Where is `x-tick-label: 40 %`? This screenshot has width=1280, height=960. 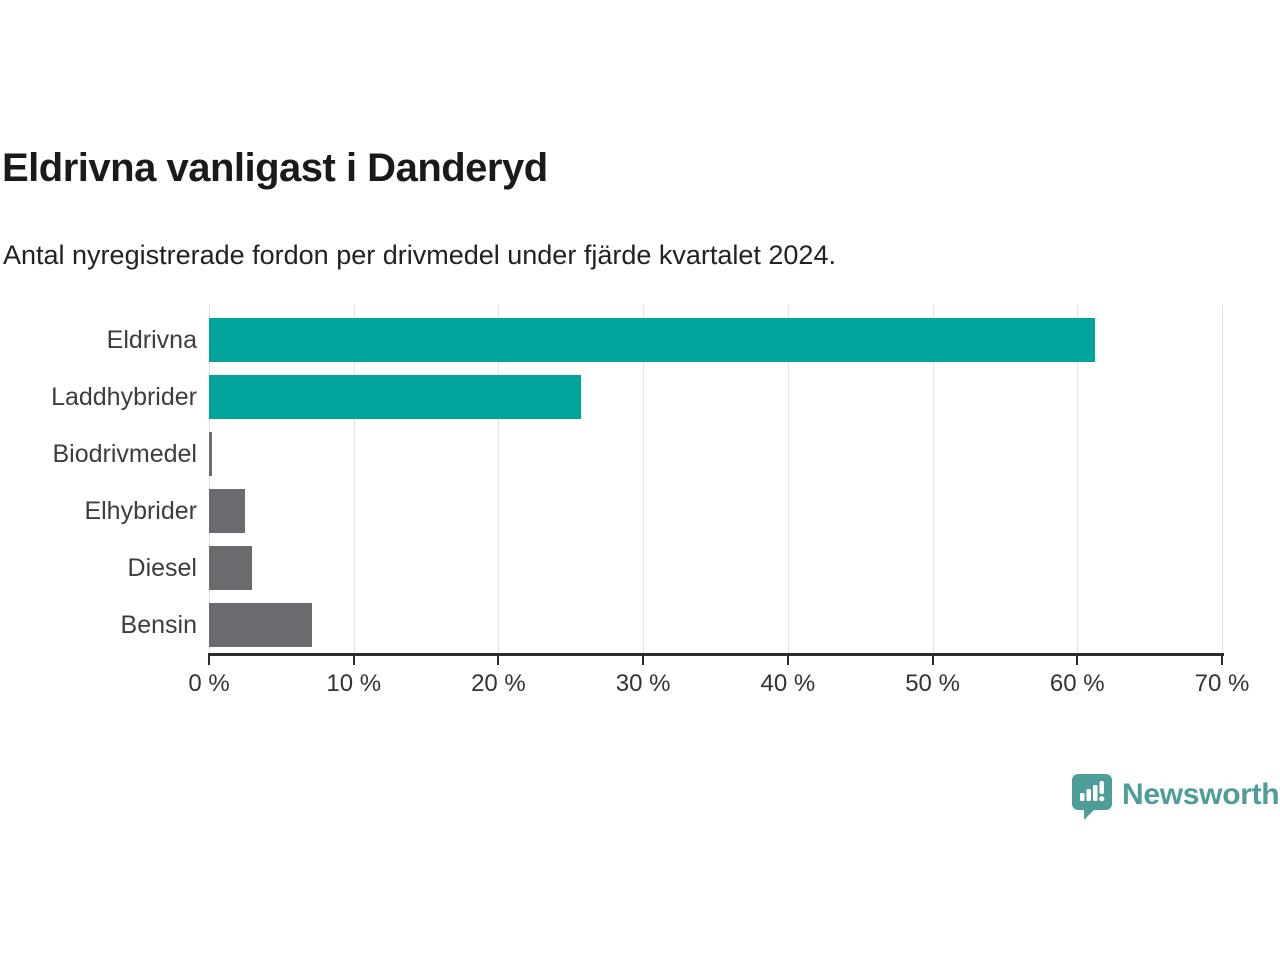
x-tick-label: 40 % is located at coordinates (788, 683).